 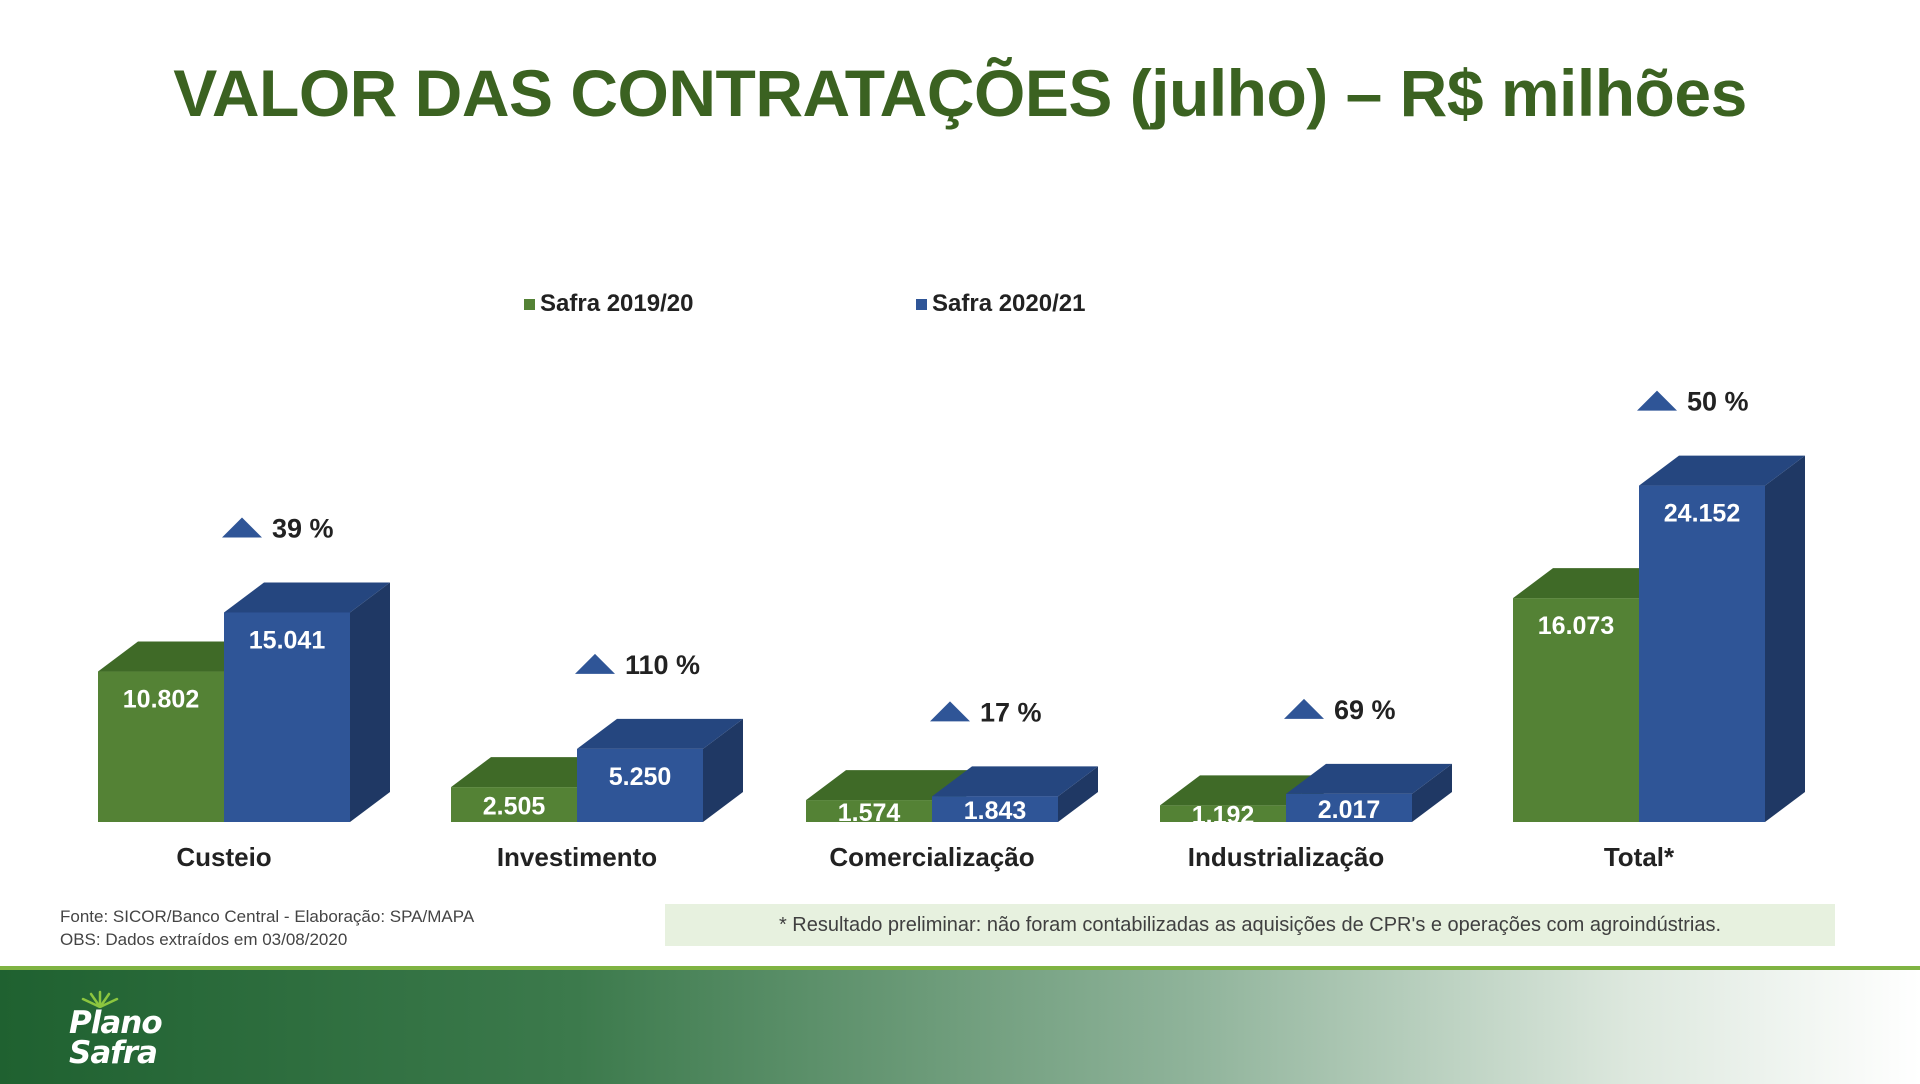 I want to click on bar-safra-2020-21-industrializa-o: 2.017, so click(x=1369, y=793).